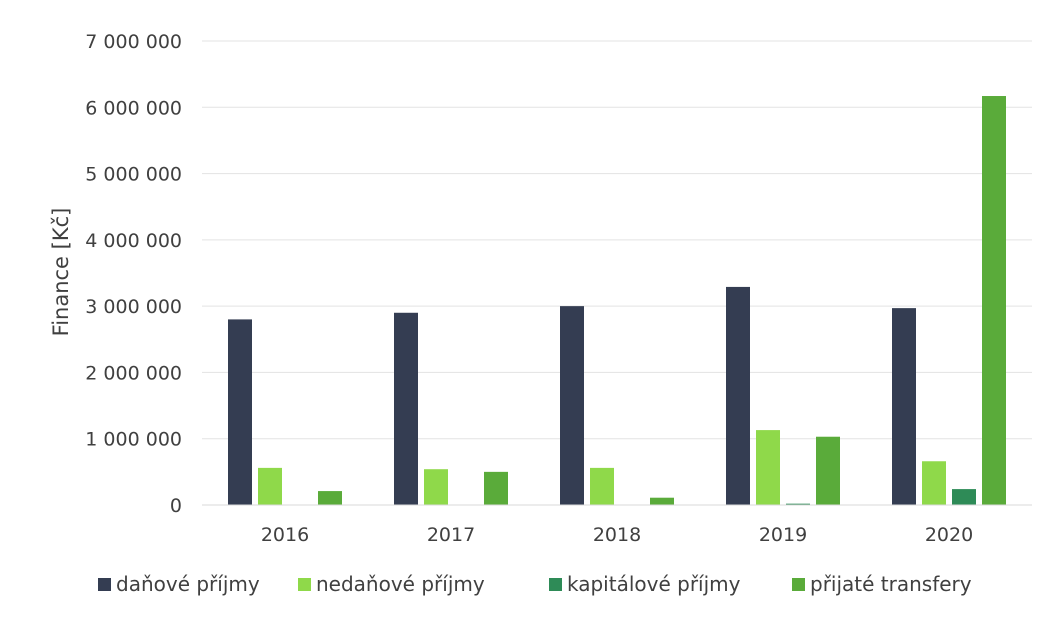 This screenshot has width=1048, height=617. I want to click on x-tick-label: 2018, so click(617, 535).